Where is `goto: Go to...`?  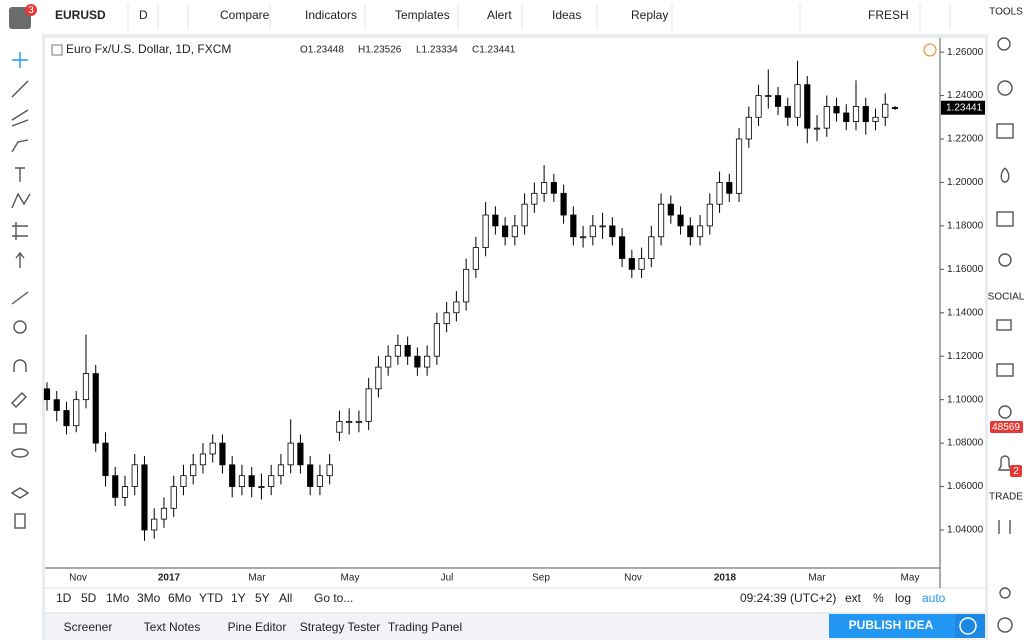
goto: Go to... is located at coordinates (333, 598).